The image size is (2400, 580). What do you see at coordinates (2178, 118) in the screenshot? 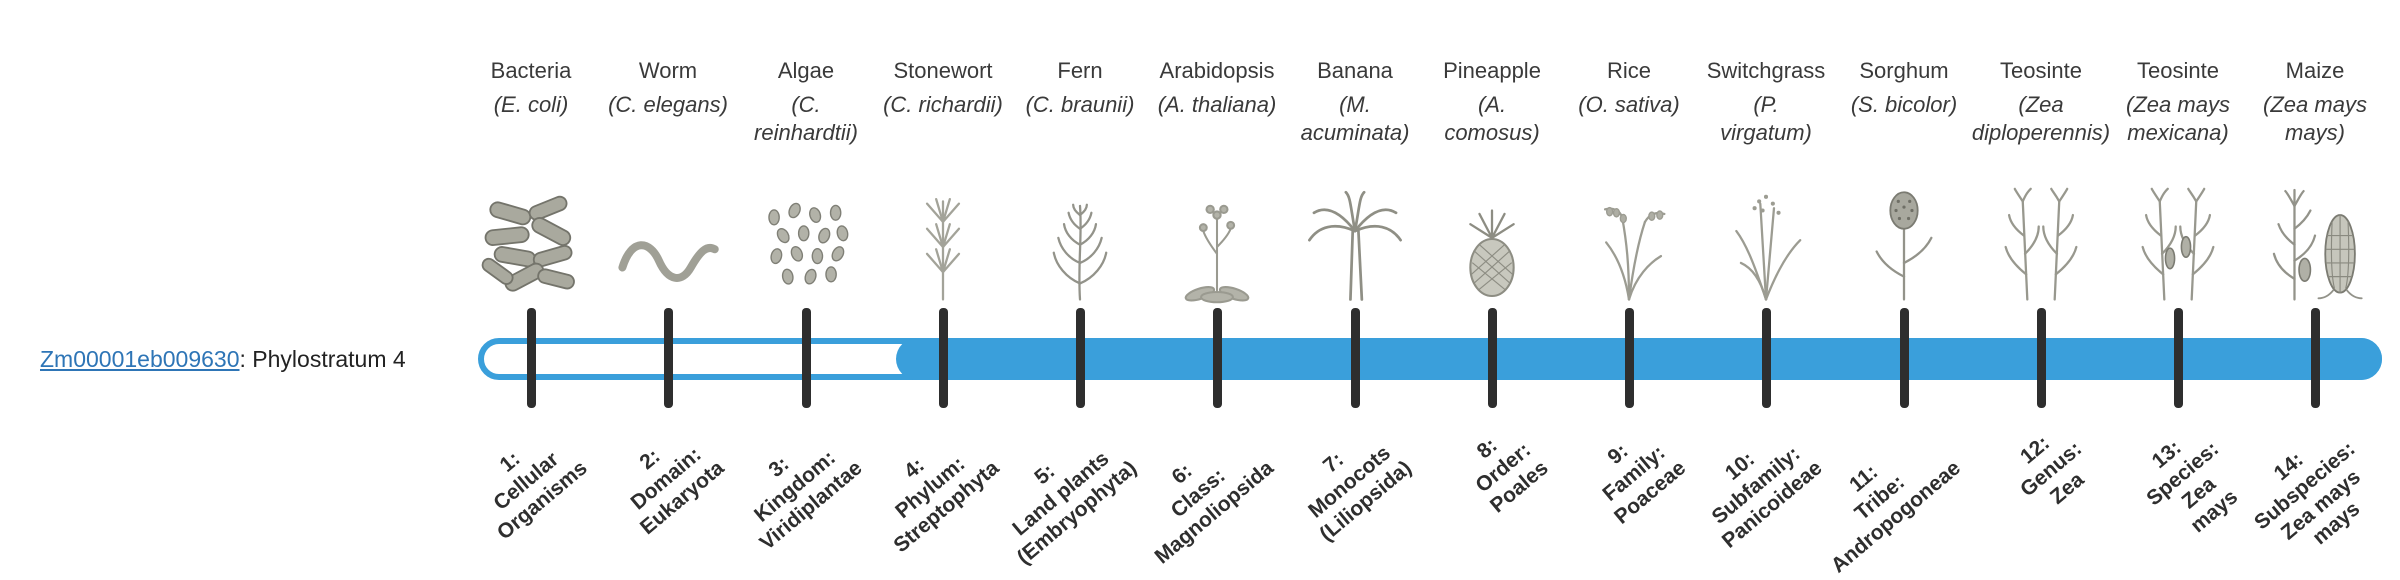
I see `organism-scientific-name: (Zea mays mexicana)` at bounding box center [2178, 118].